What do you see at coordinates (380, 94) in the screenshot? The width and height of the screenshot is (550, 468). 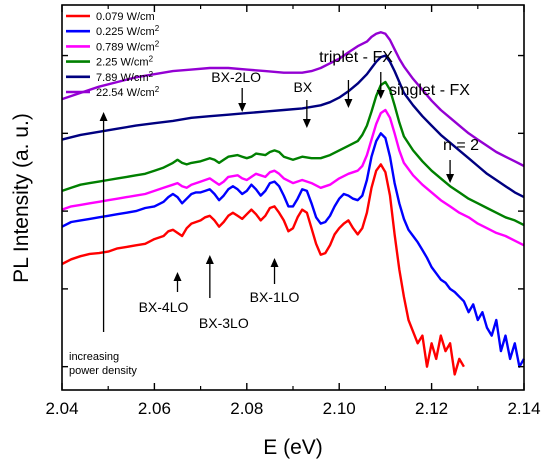 I see `annotation-singlet-fx-arrow-head` at bounding box center [380, 94].